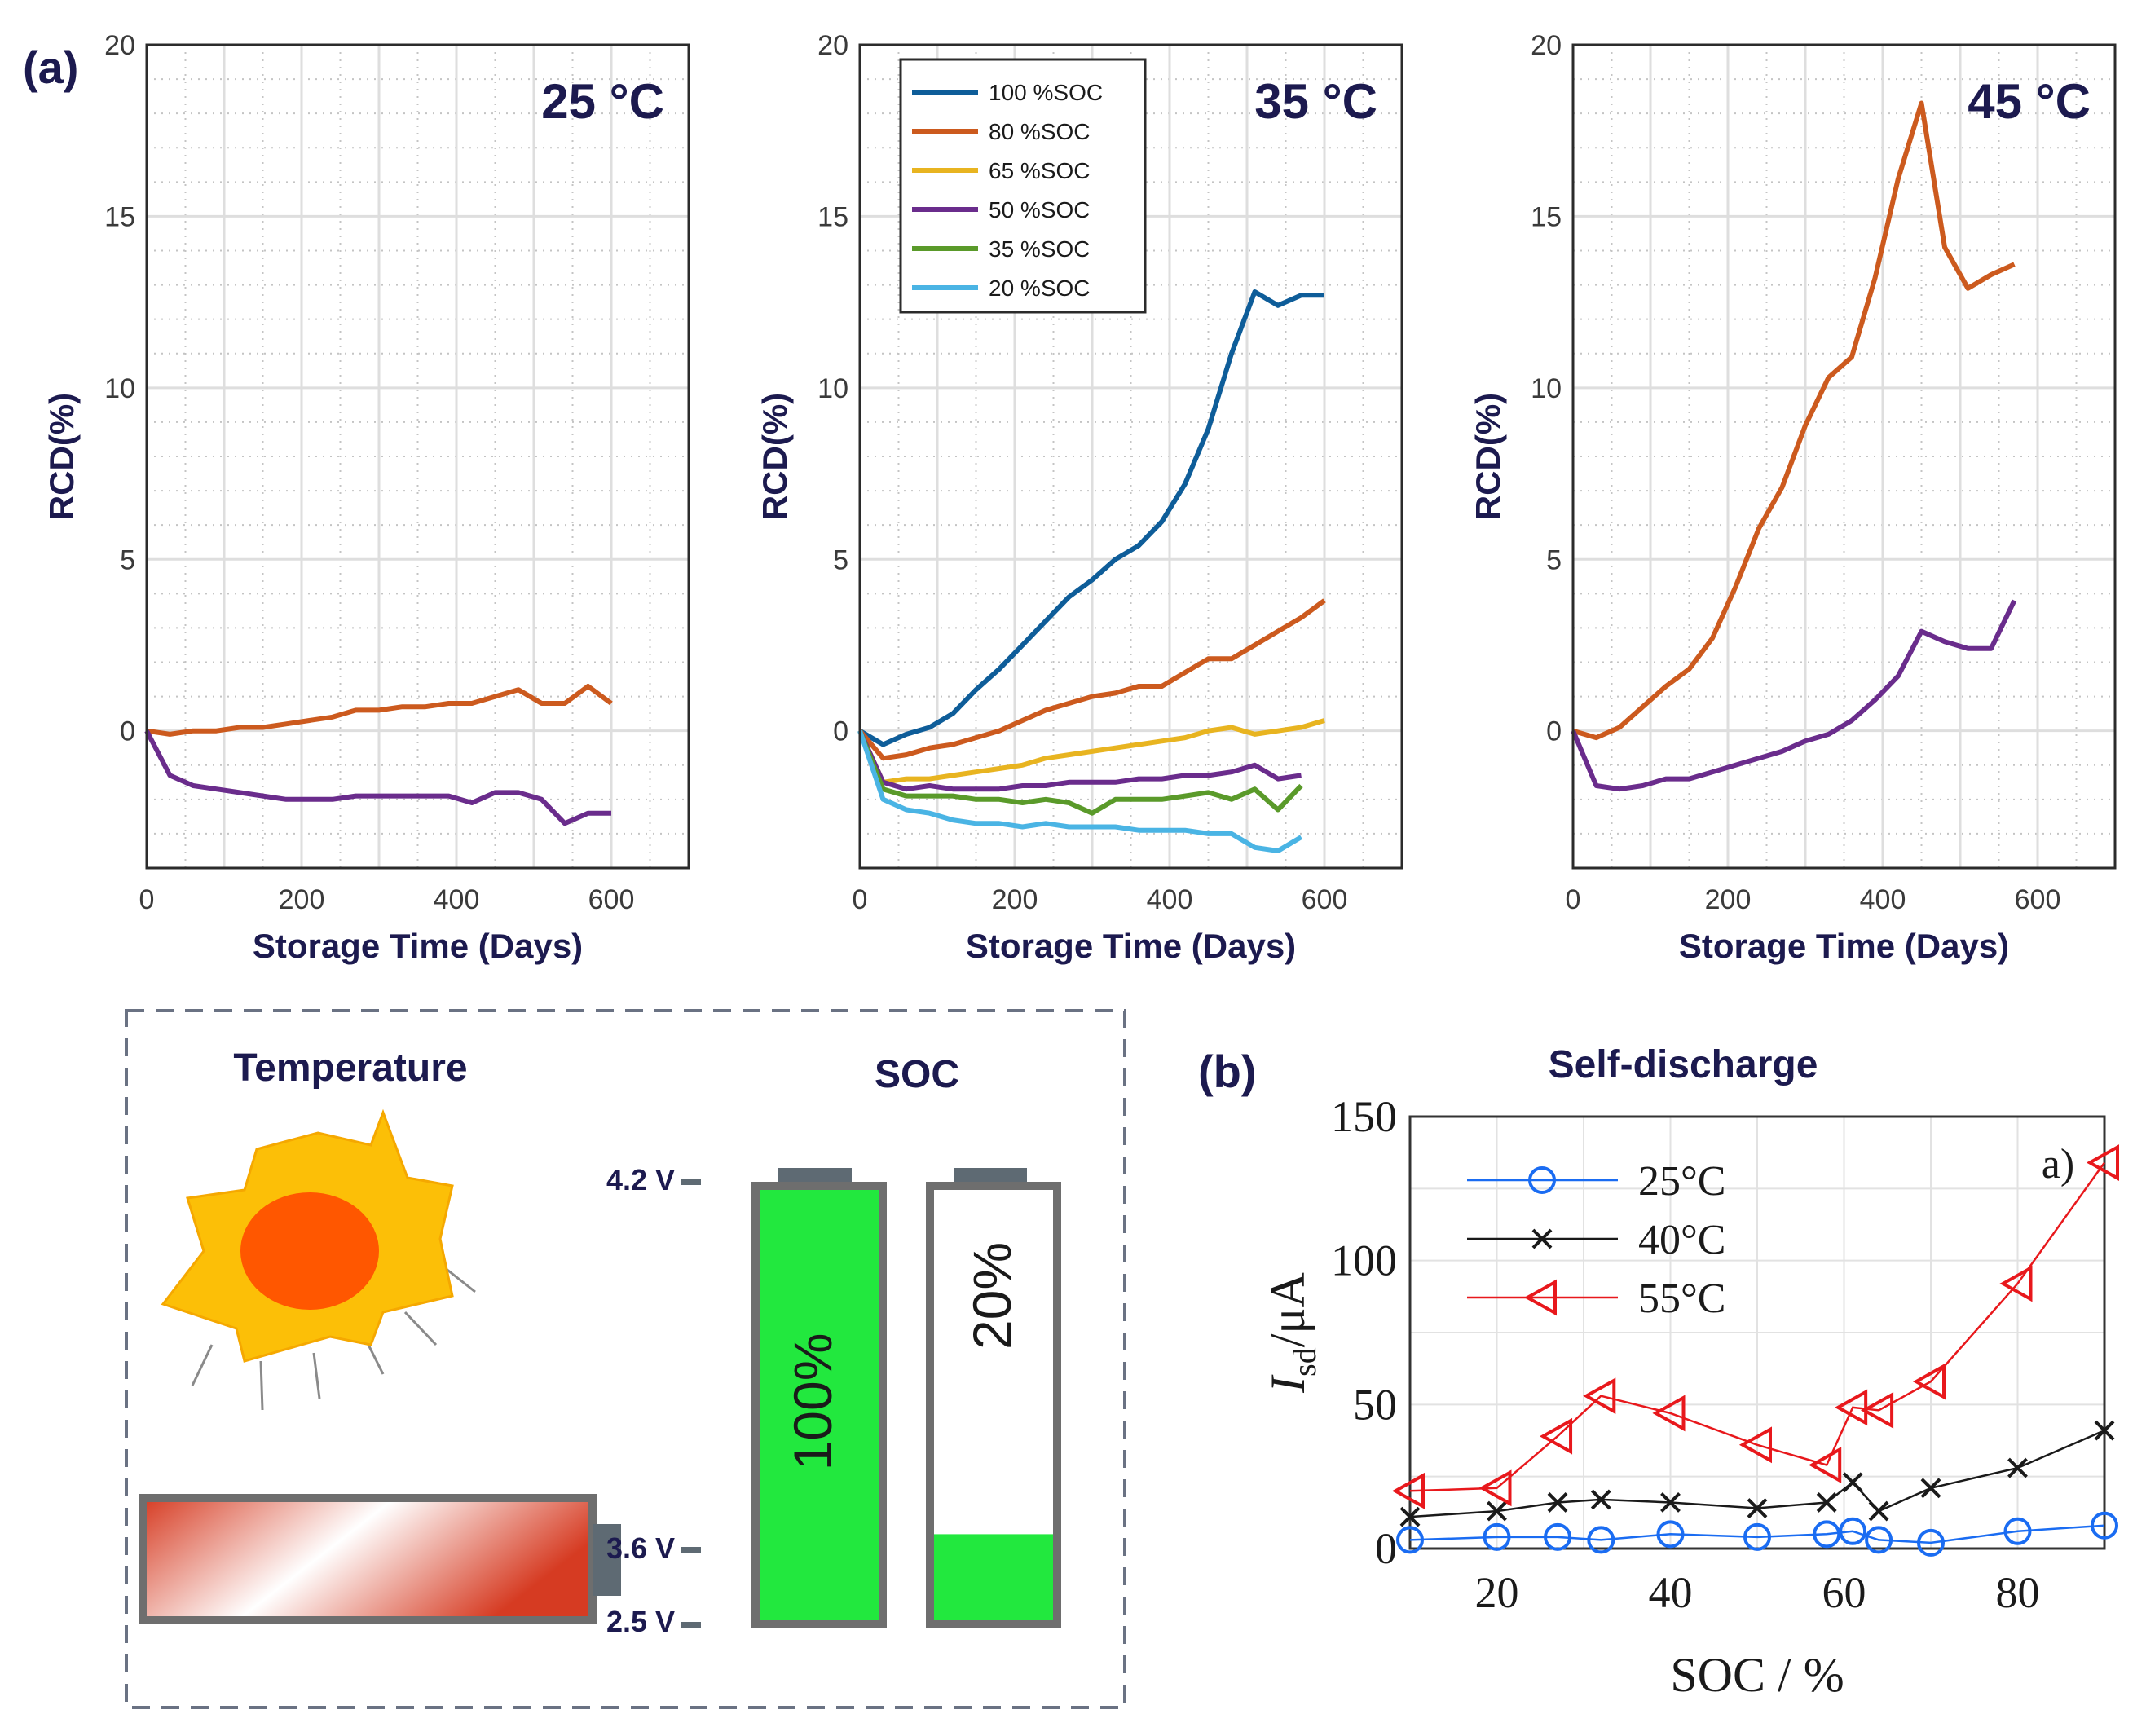 The width and height of the screenshot is (2146, 1736). Describe the element at coordinates (1757, 1473) in the screenshot. I see `series-line-40-c` at that location.